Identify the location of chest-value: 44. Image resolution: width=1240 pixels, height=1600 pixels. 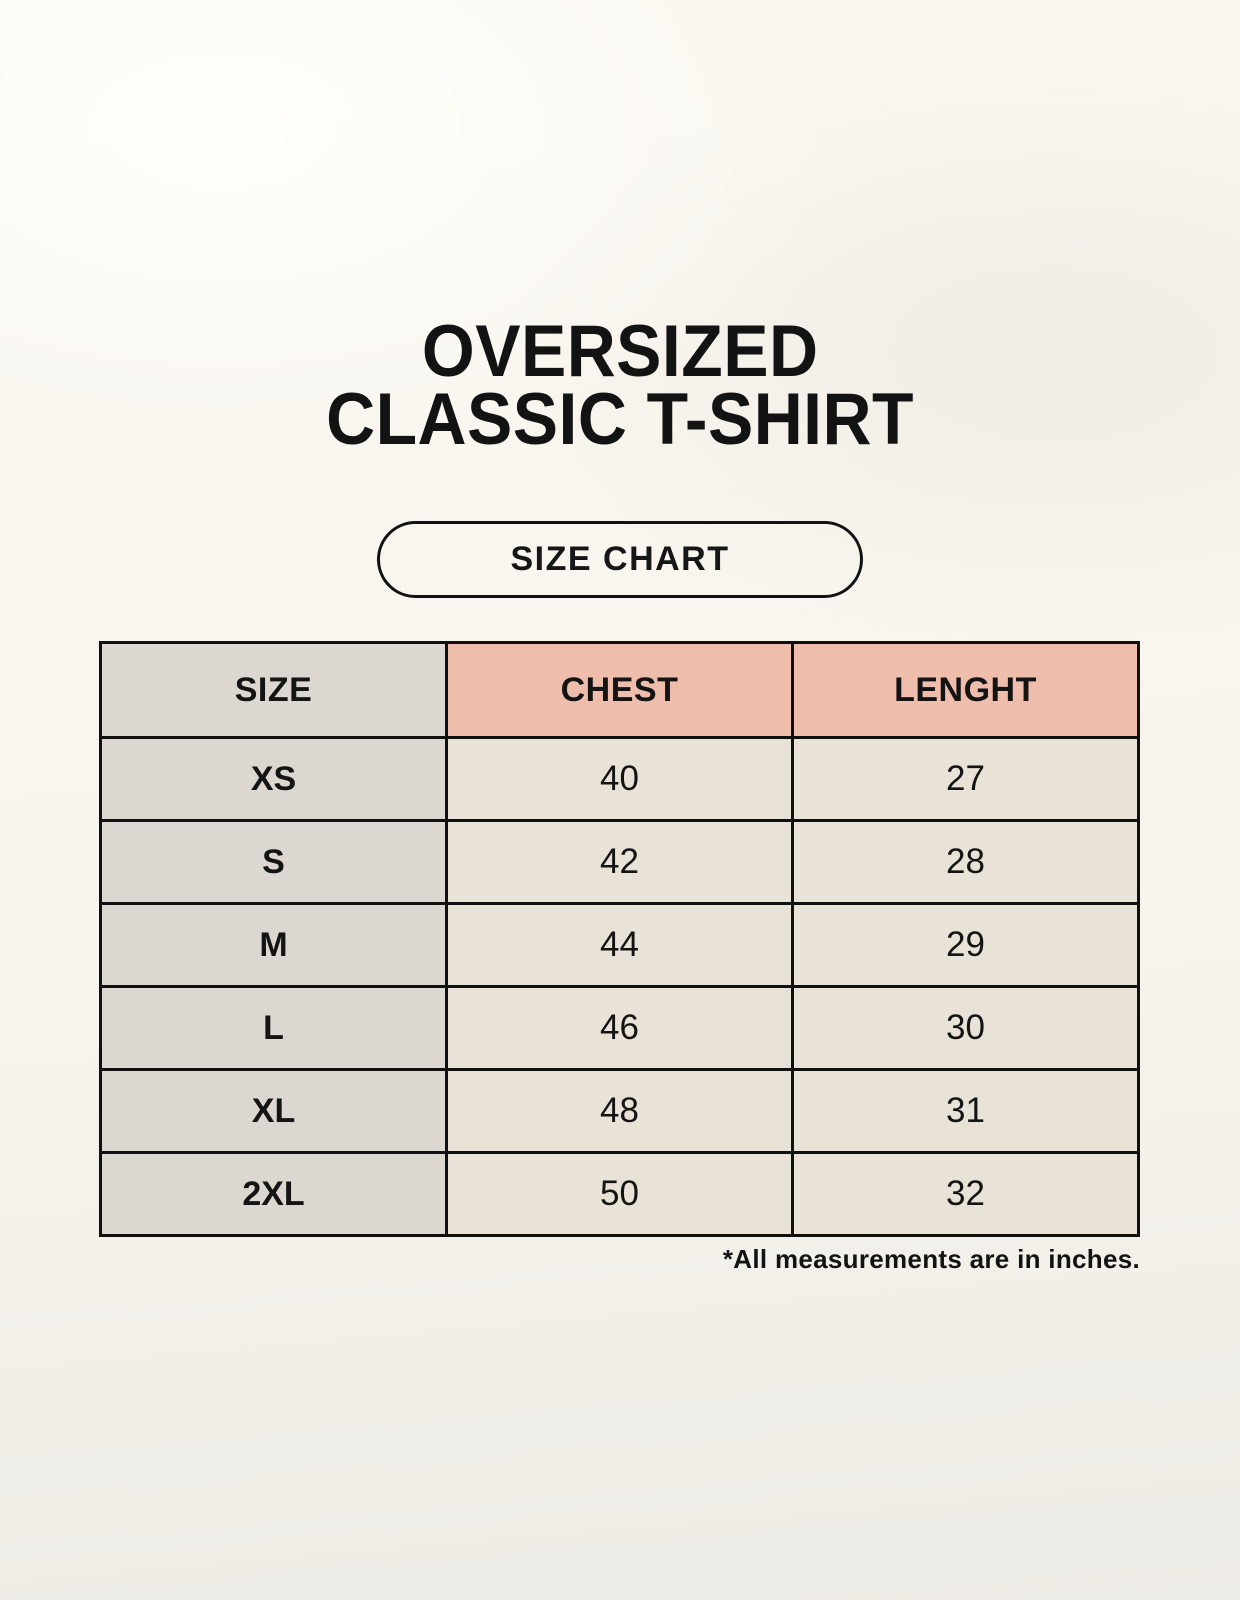
(619, 945).